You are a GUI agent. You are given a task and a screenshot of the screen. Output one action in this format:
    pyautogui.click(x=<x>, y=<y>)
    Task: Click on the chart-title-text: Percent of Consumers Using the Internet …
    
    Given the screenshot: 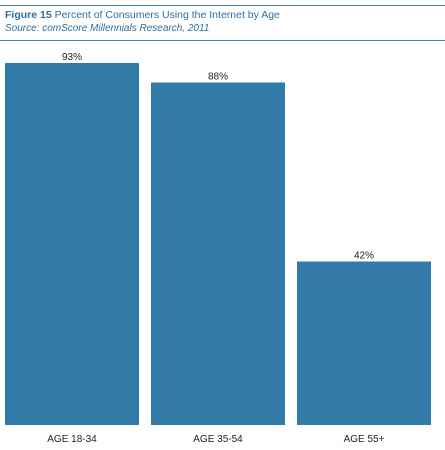 What is the action you would take?
    pyautogui.click(x=167, y=15)
    